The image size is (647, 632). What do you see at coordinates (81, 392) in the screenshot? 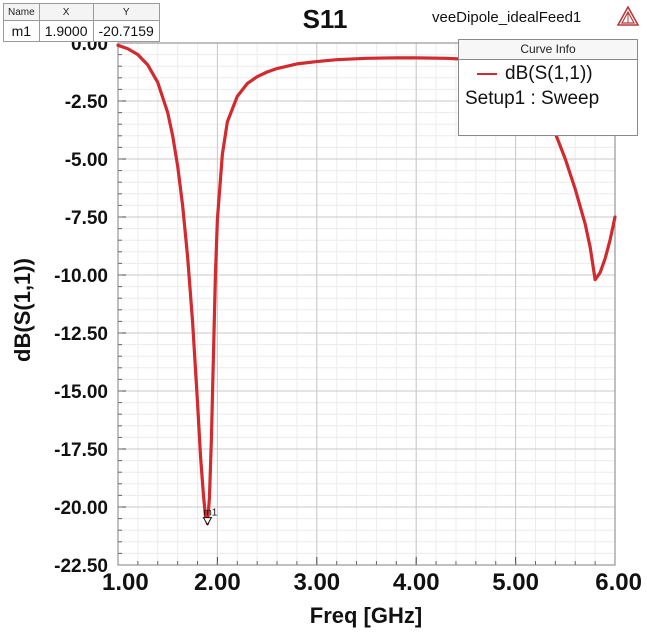
I see `y-tick-label: -15.00` at bounding box center [81, 392].